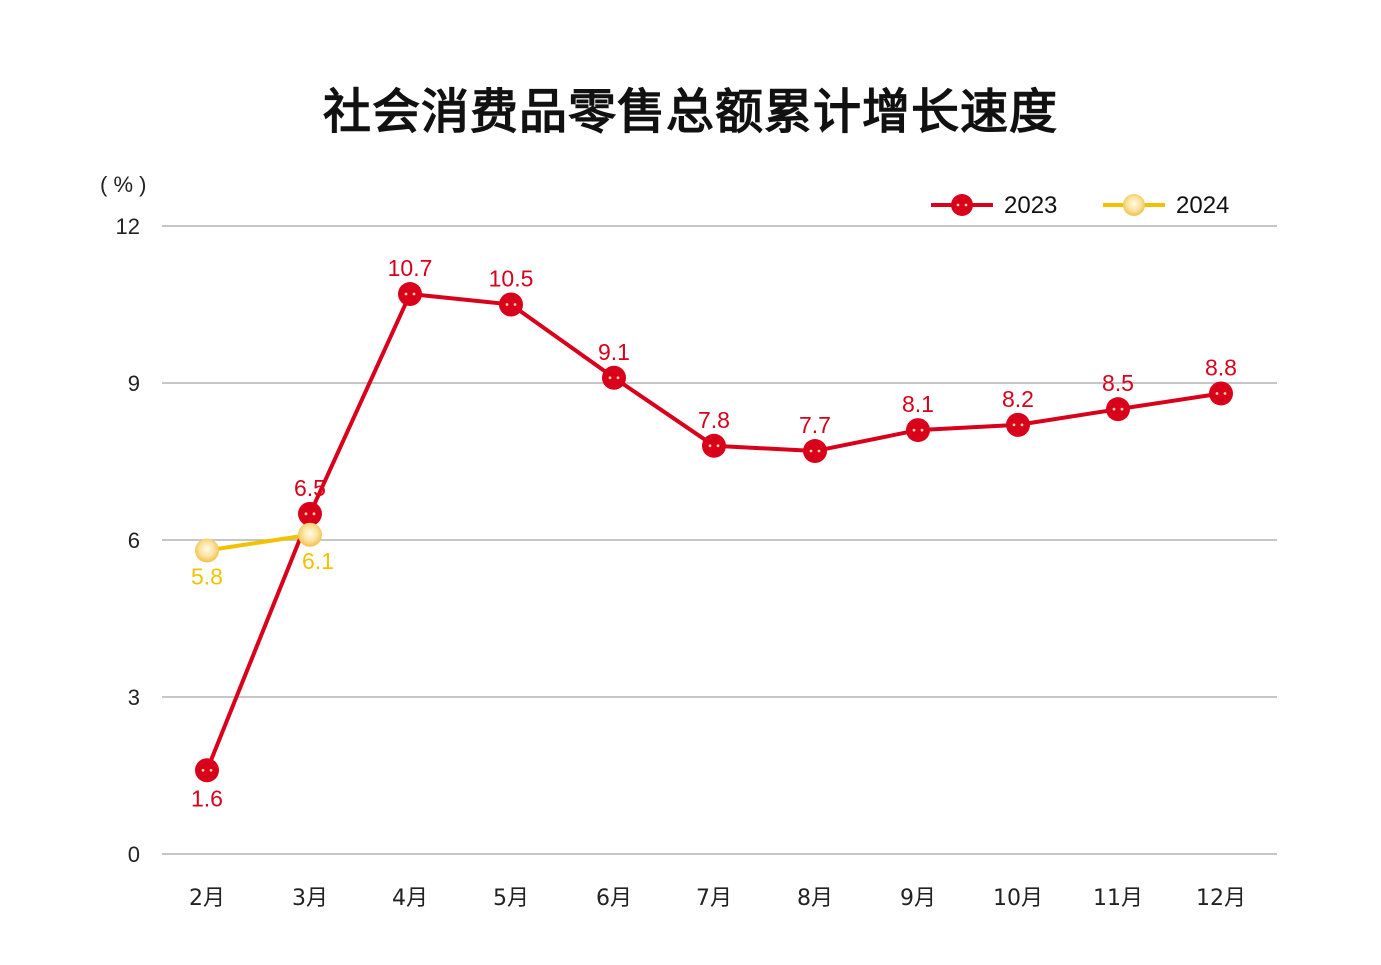 This screenshot has width=1381, height=965. Describe the element at coordinates (258, 542) in the screenshot. I see `series-line-2024` at that location.